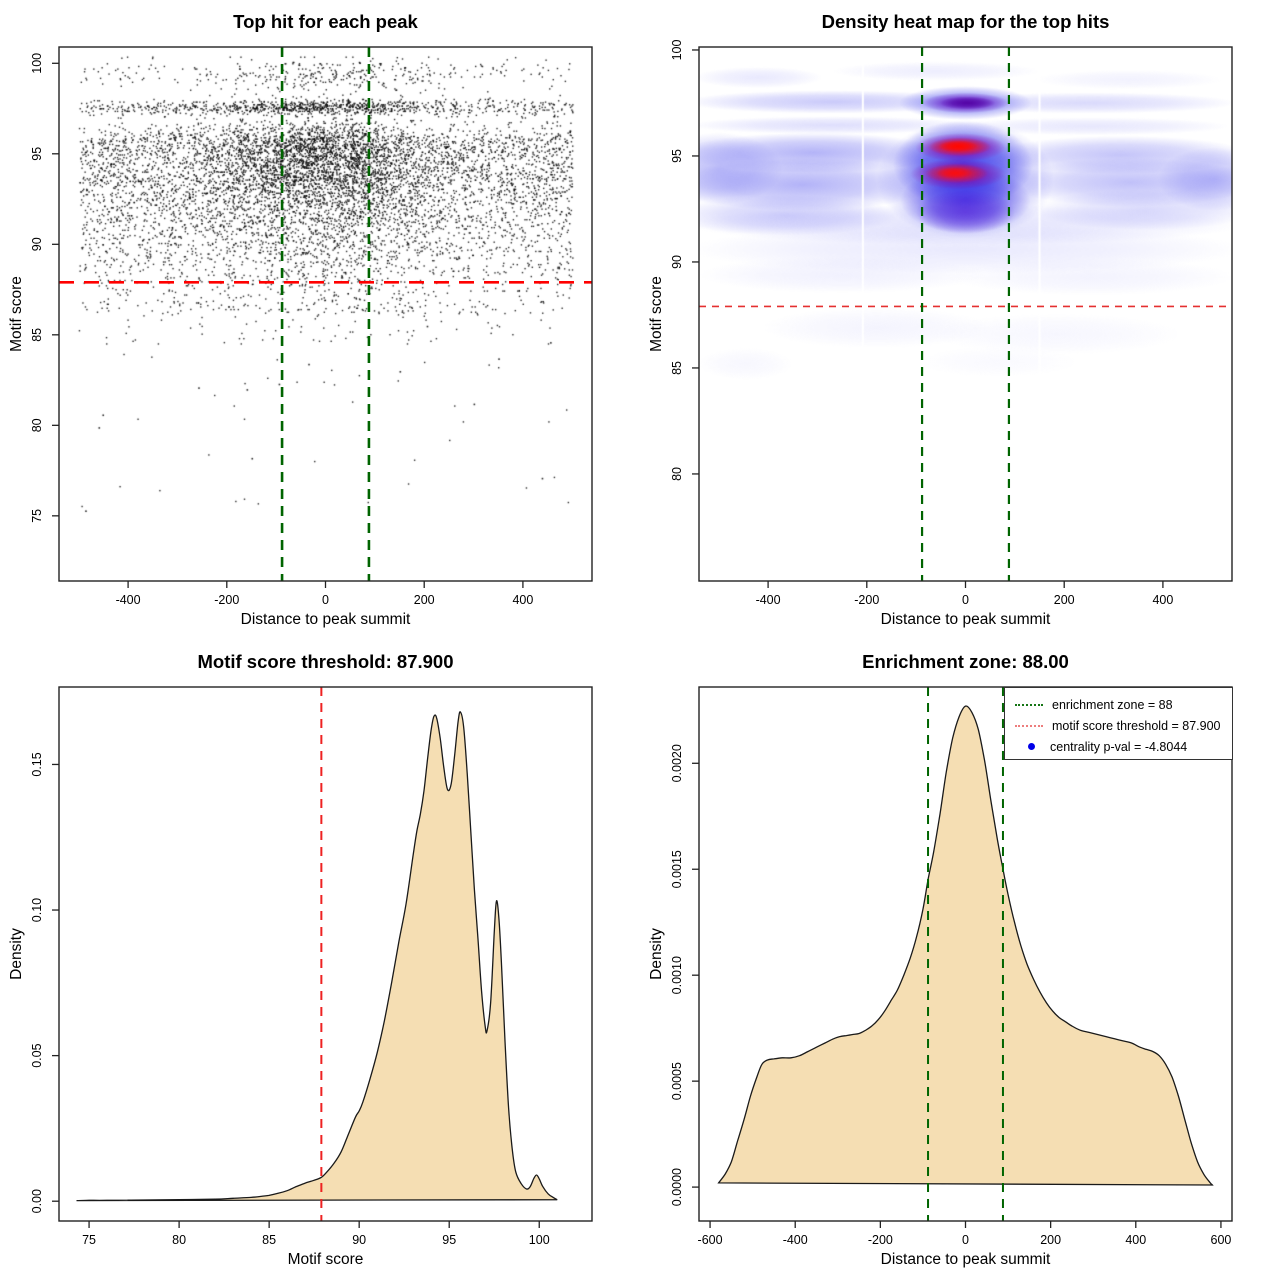 This screenshot has width=1280, height=1280. I want to click on legend-label: centrality p-val = -4.8044, so click(1119, 746).